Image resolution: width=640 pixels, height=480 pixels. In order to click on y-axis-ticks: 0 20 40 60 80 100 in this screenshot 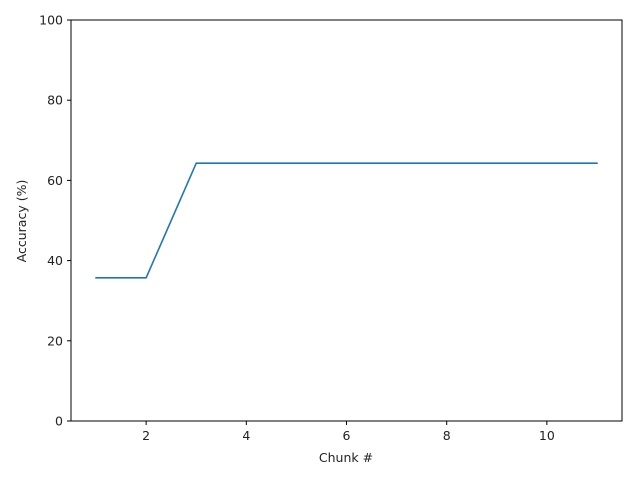, I will do `click(55, 221)`.